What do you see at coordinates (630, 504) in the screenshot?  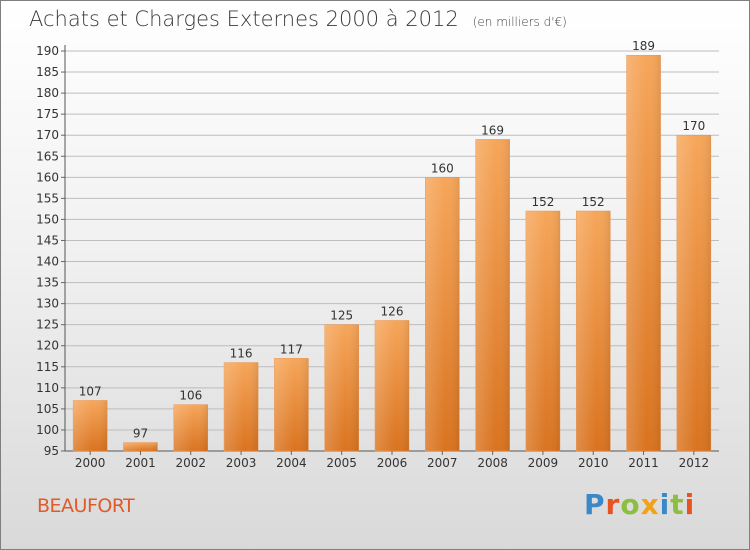 I see `logo-letter: o` at bounding box center [630, 504].